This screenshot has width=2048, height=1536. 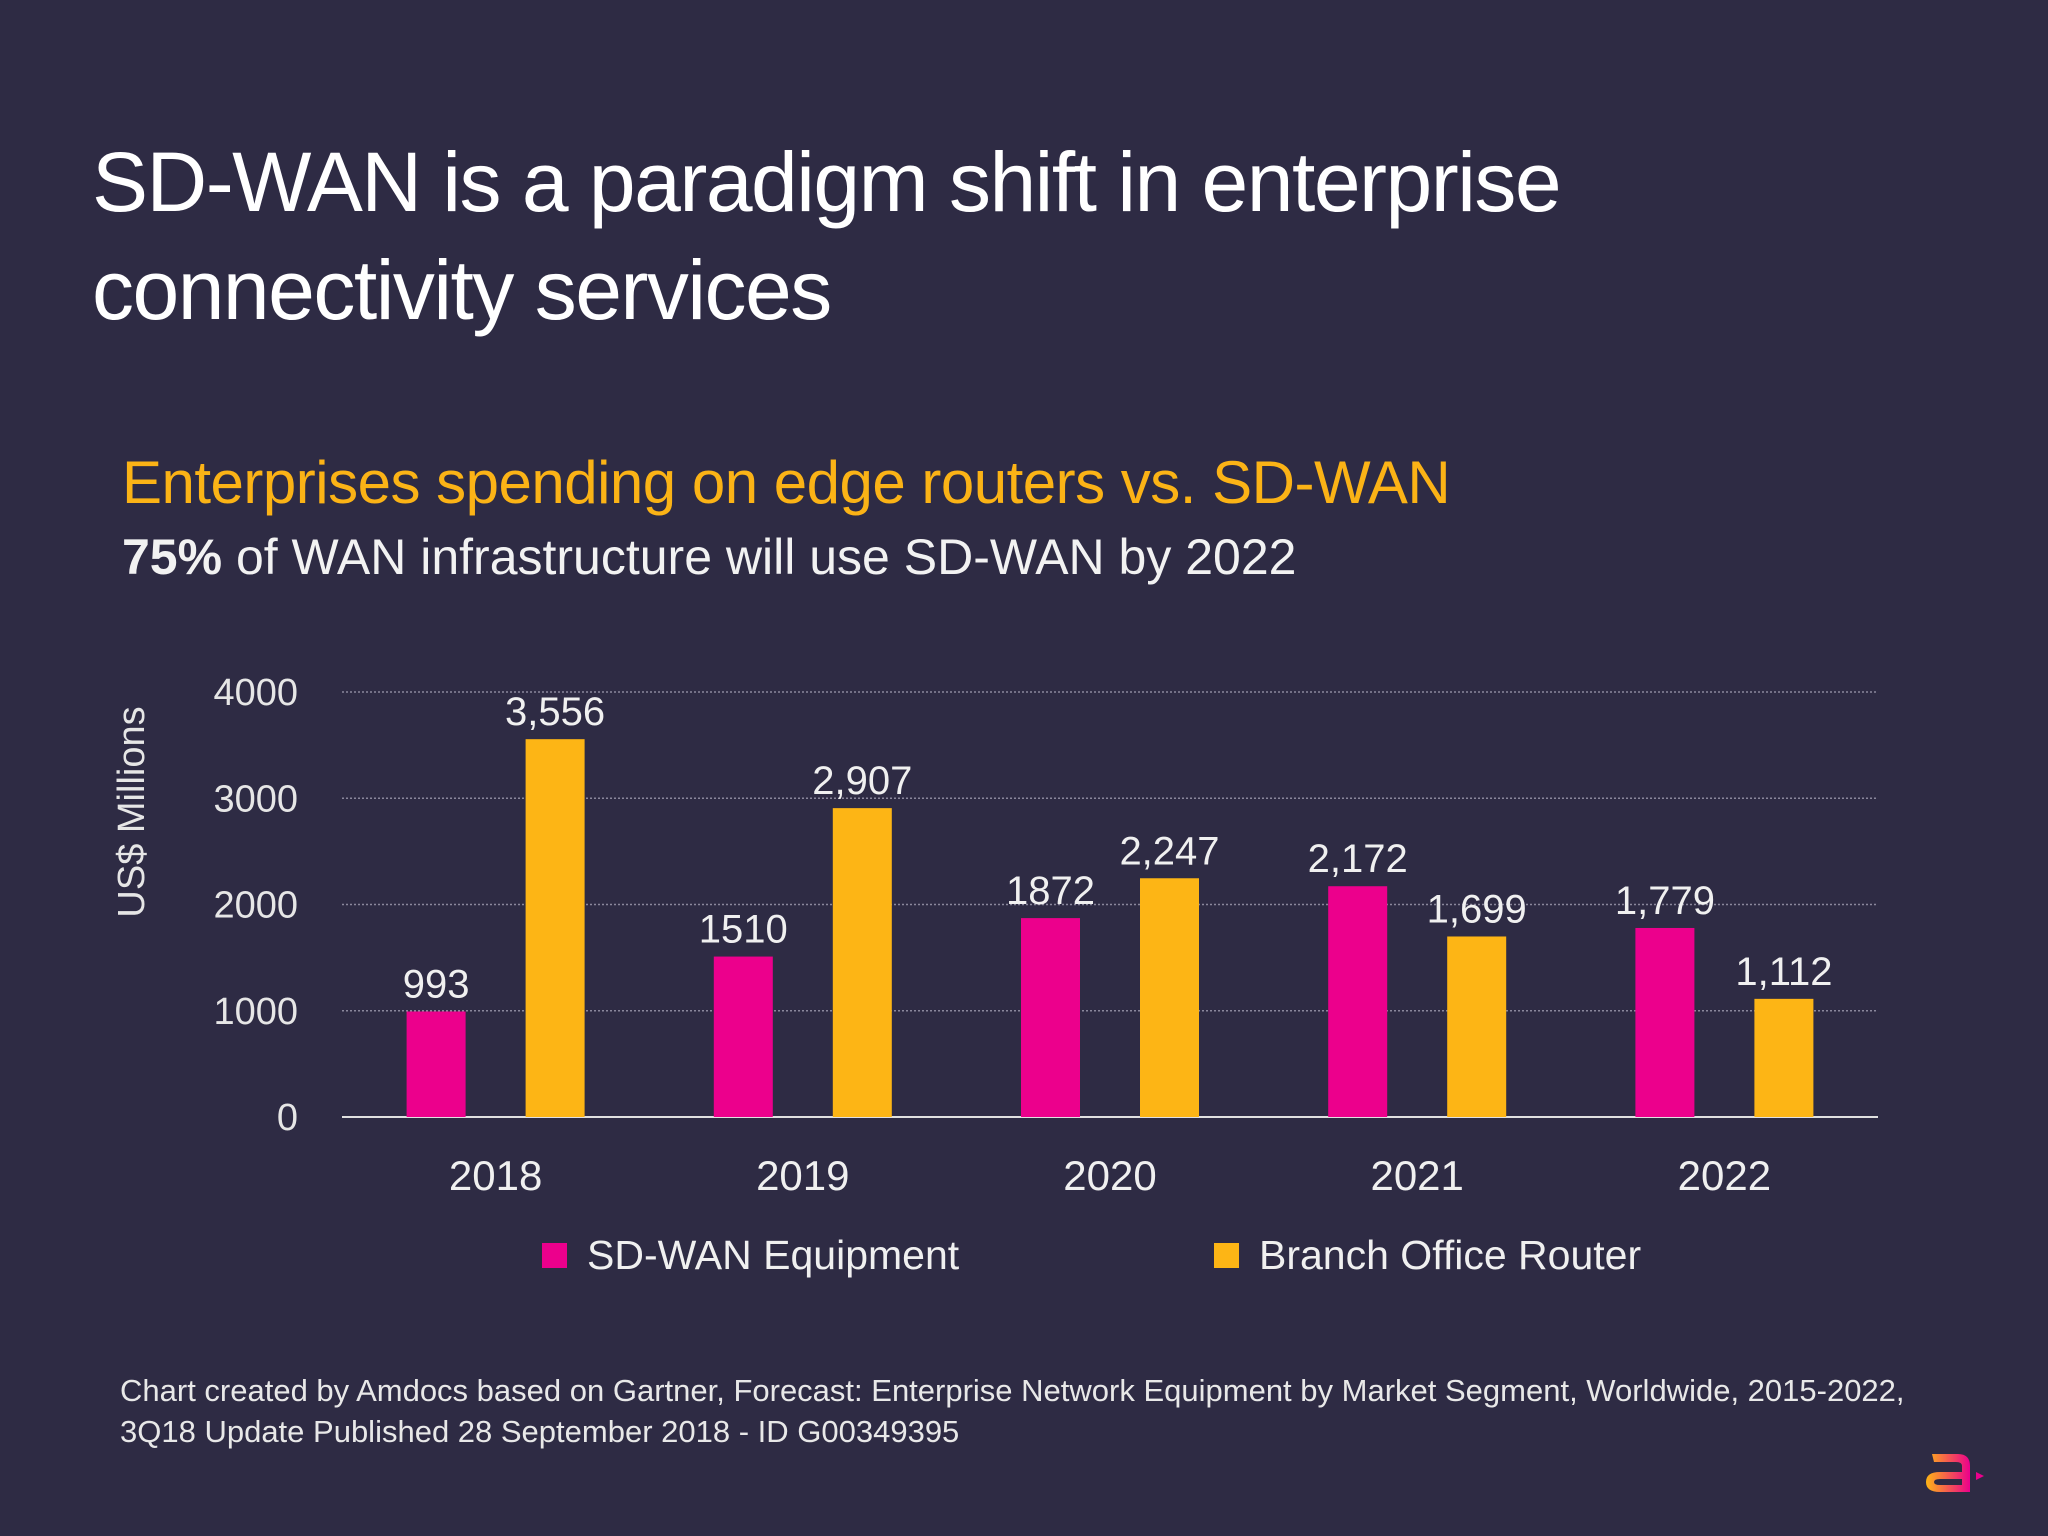 I want to click on y-tick-label: 3000, so click(x=255, y=799).